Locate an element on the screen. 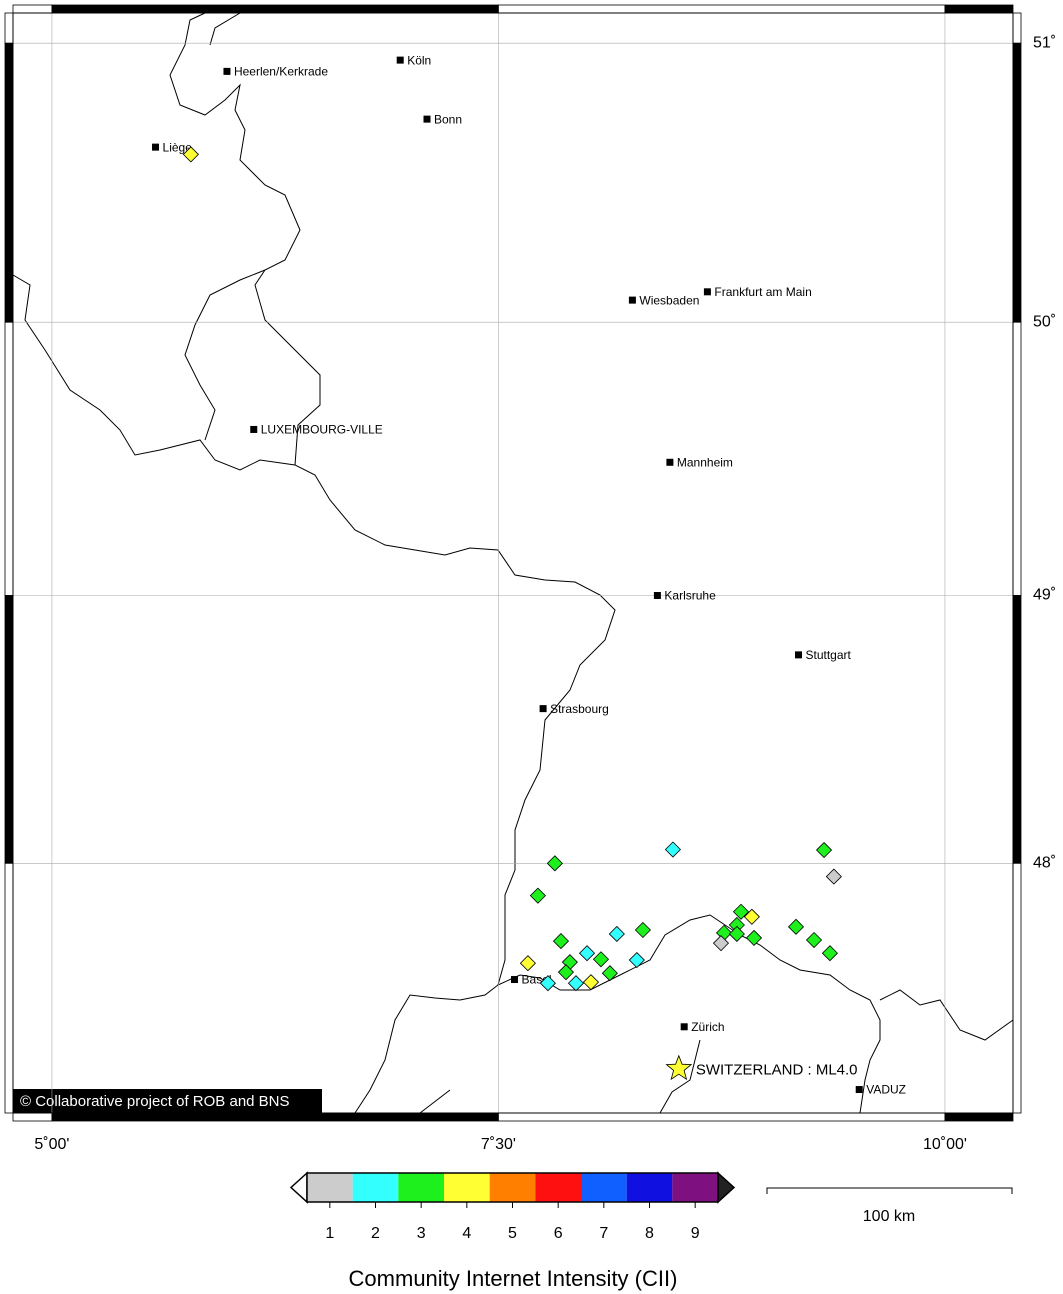 The width and height of the screenshot is (1063, 1294). colorbar-tick-label: 9 is located at coordinates (695, 1233).